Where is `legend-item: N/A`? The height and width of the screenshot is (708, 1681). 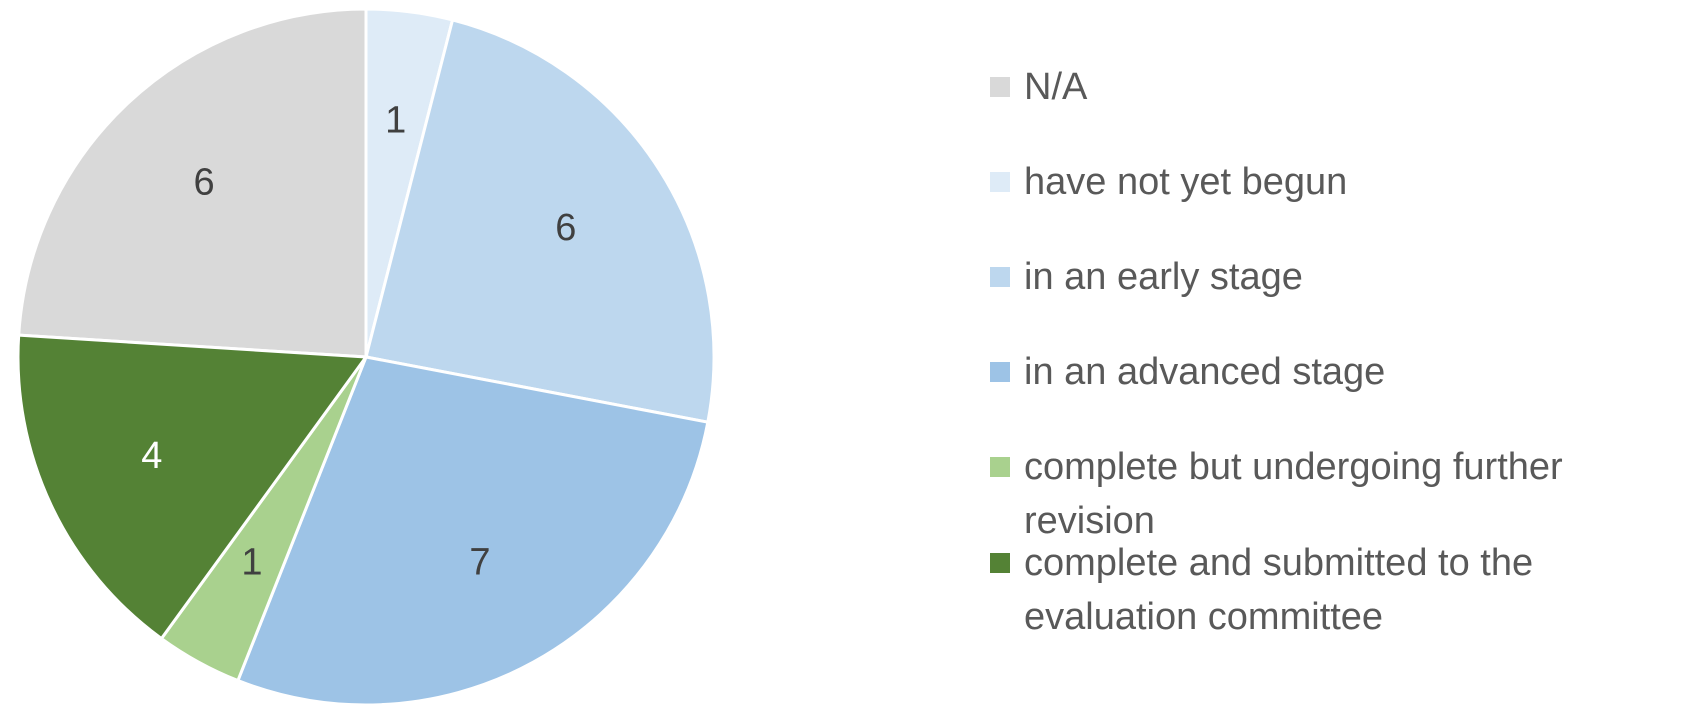
legend-item: N/A is located at coordinates (1320, 87).